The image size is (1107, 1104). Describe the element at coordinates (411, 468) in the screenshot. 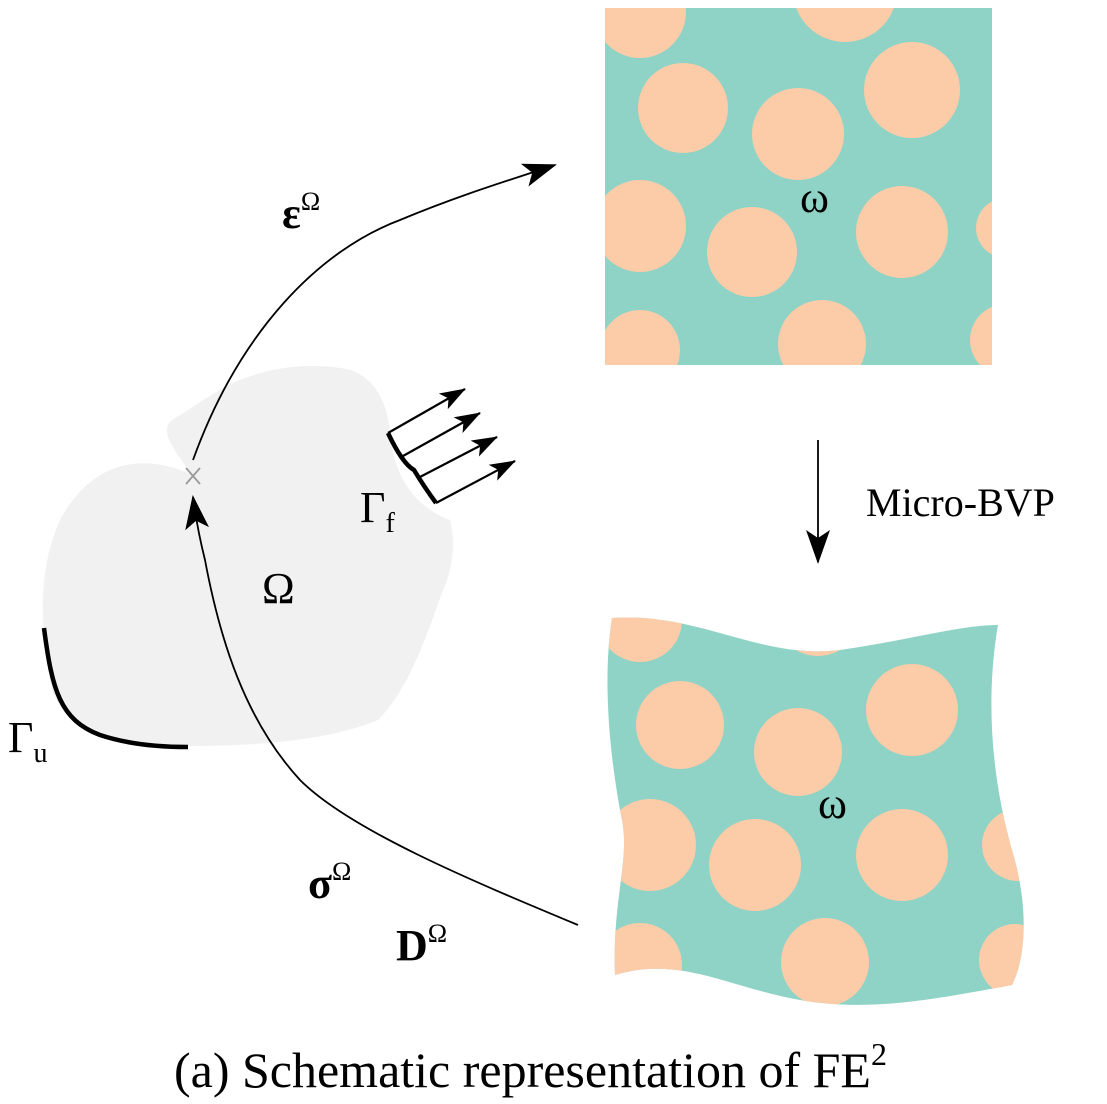

I see `gamma-f-boundary` at that location.